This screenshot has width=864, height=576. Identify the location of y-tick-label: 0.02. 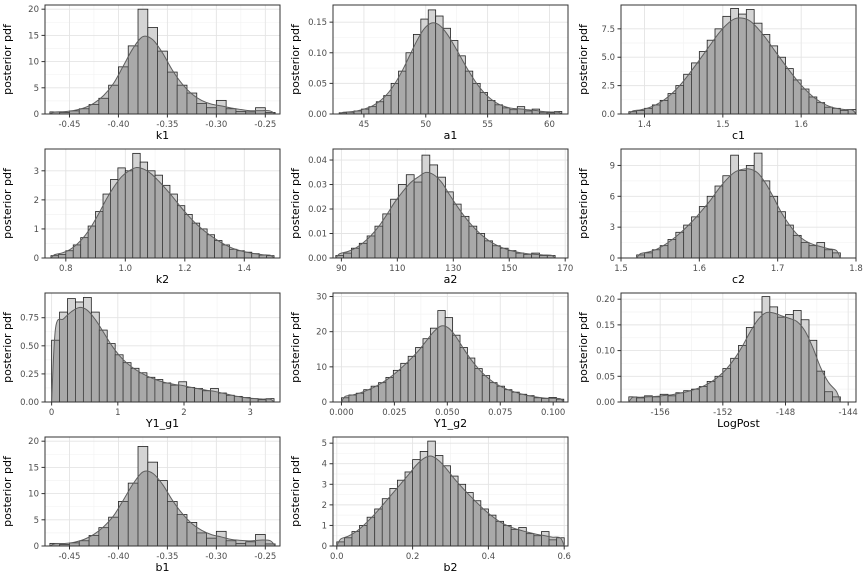
(317, 210).